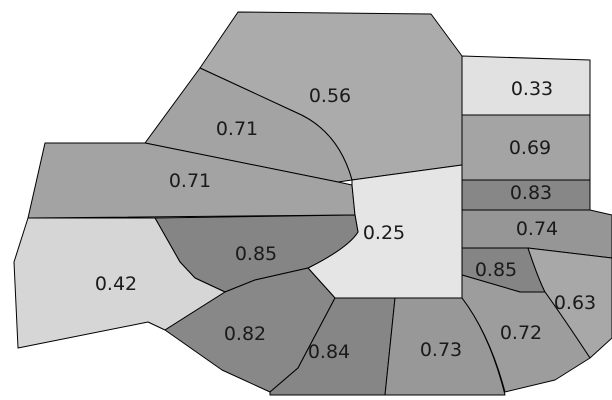  Describe the element at coordinates (496, 270) in the screenshot. I see `region-label-east-085: 0.85` at that location.